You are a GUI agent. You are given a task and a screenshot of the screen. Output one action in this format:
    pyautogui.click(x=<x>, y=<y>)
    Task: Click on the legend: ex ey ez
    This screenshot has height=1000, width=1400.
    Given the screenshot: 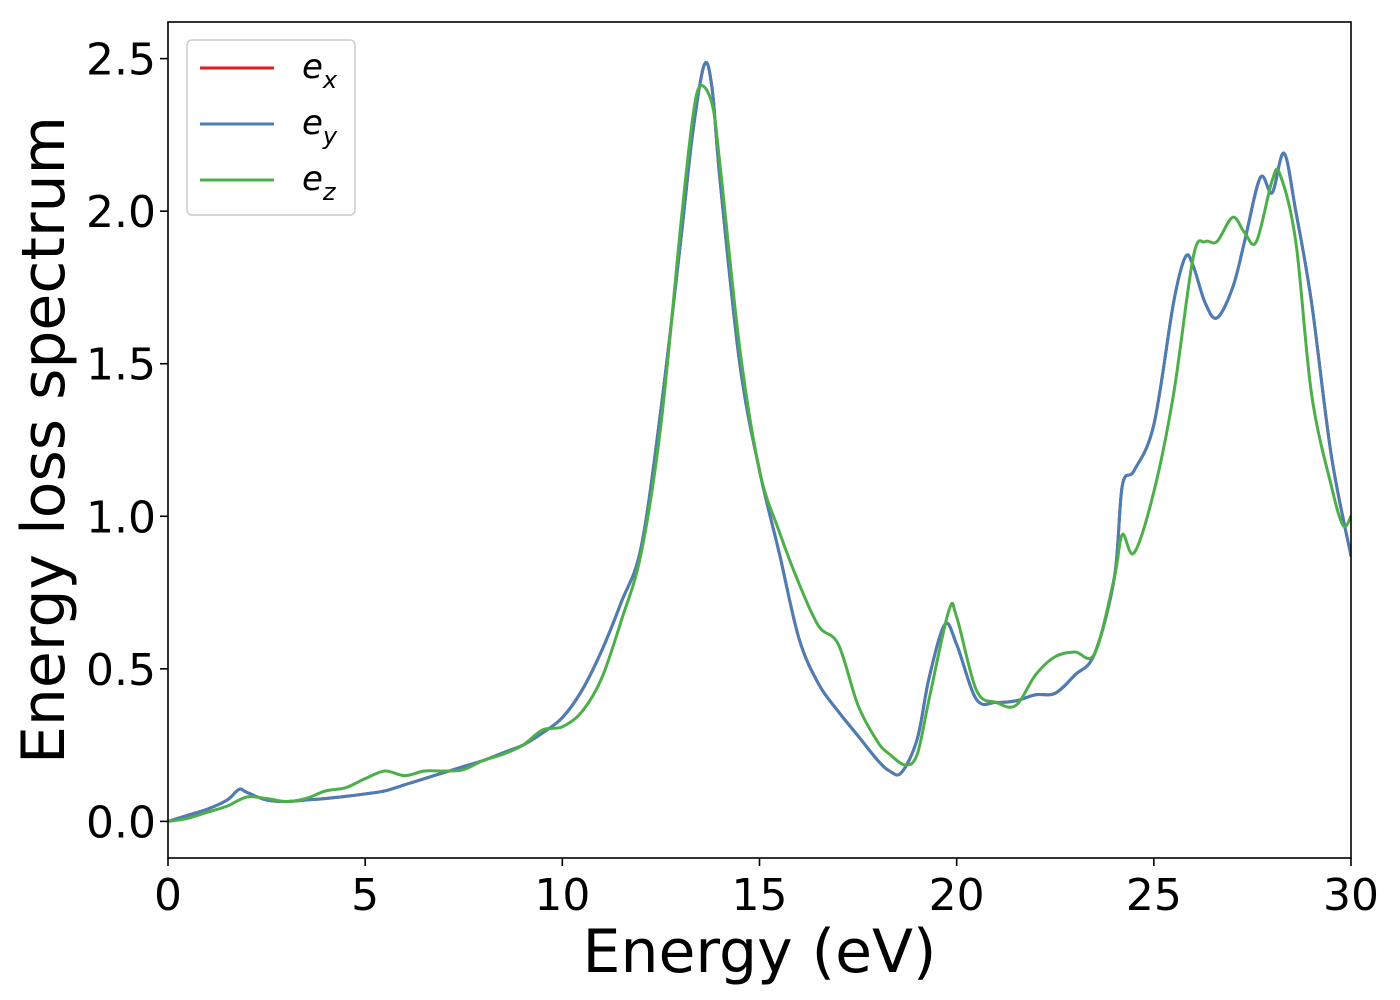 What is the action you would take?
    pyautogui.click(x=271, y=127)
    